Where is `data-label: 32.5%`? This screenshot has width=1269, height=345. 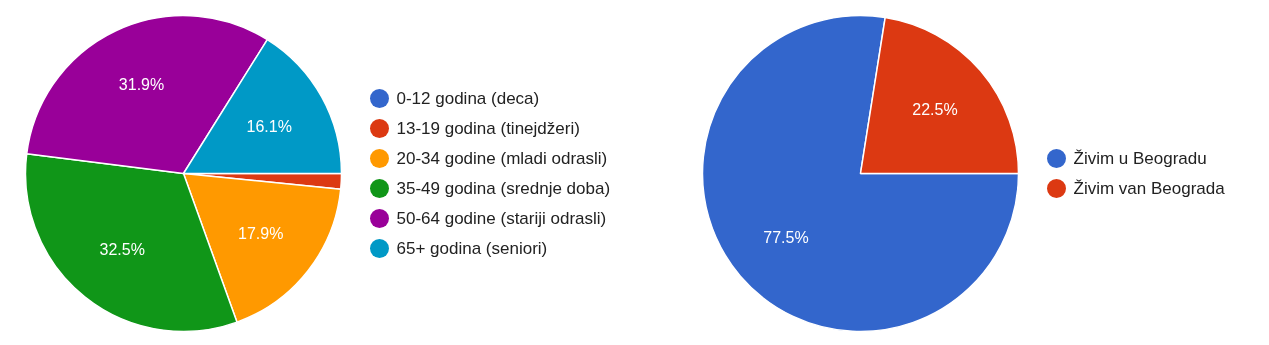 data-label: 32.5% is located at coordinates (122, 250).